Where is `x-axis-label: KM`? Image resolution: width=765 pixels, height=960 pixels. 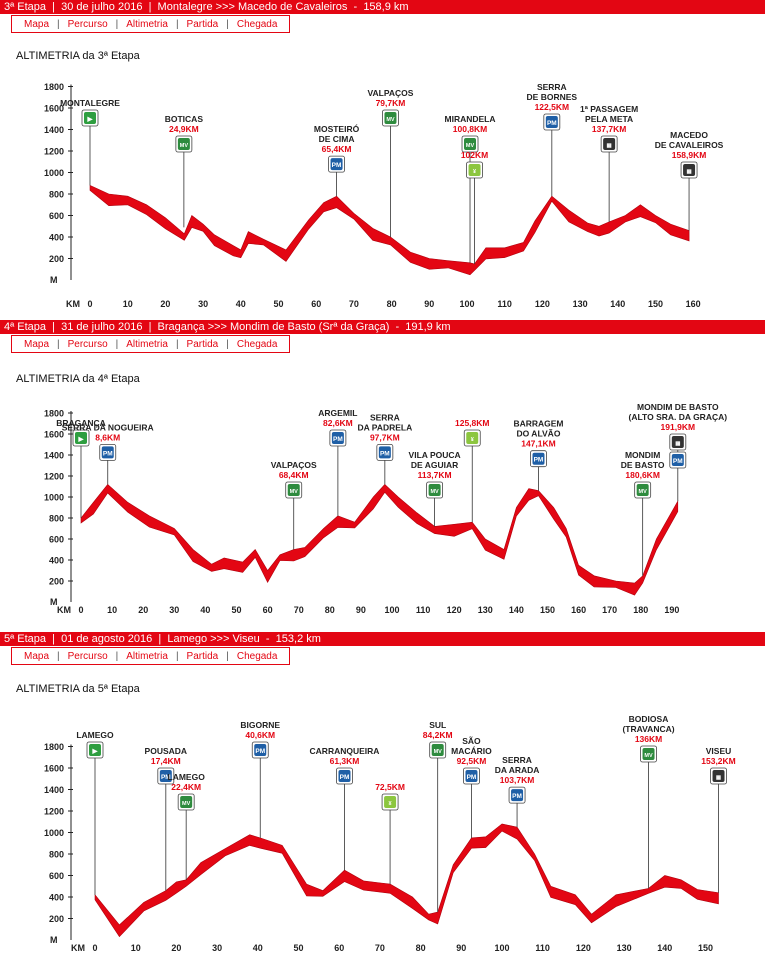
x-axis-label: KM is located at coordinates (64, 610).